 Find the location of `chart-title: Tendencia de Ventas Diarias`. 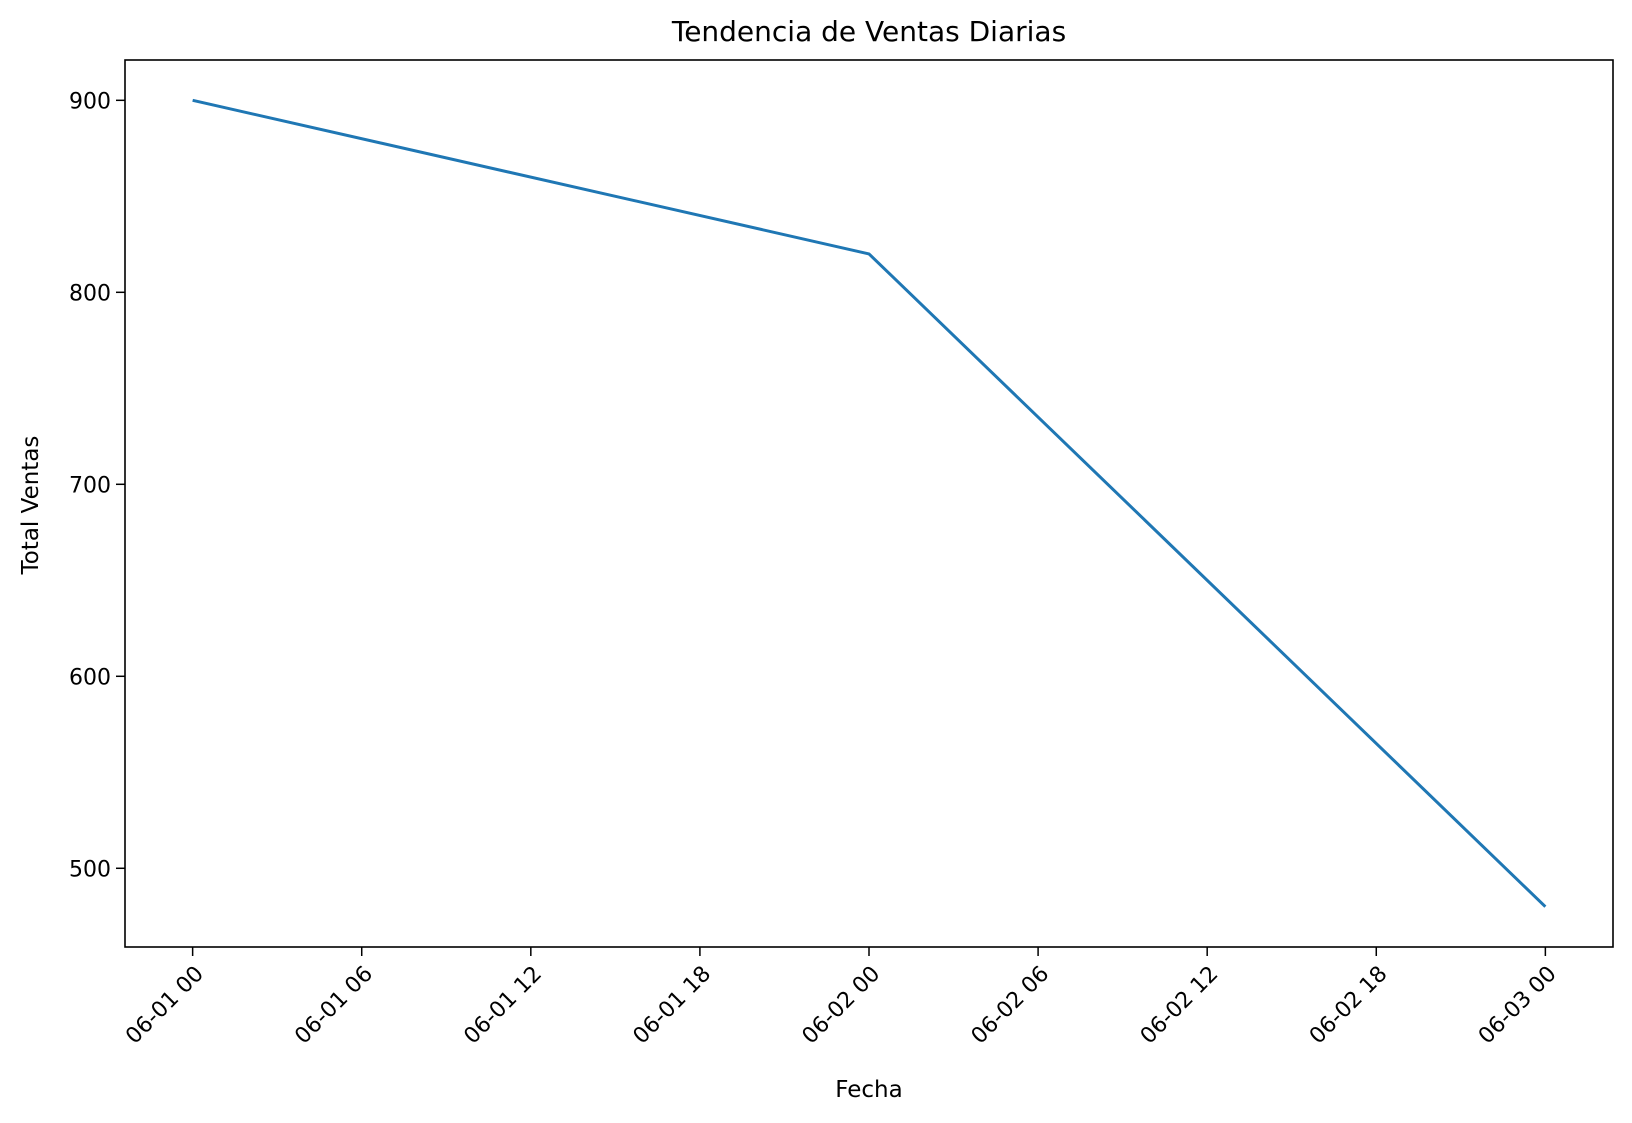

chart-title: Tendencia de Ventas Diarias is located at coordinates (868, 31).